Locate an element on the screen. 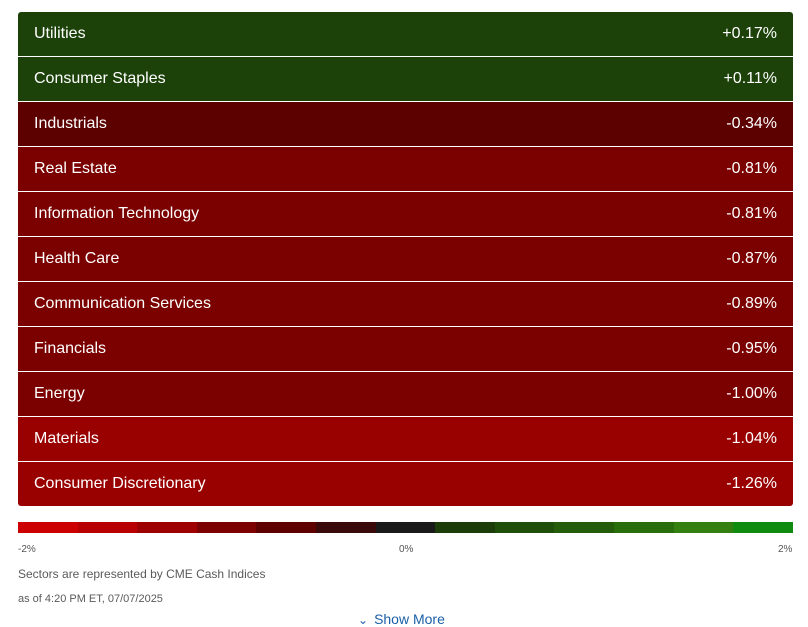 Image resolution: width=808 pixels, height=627 pixels. sector-name: Materials is located at coordinates (66, 438).